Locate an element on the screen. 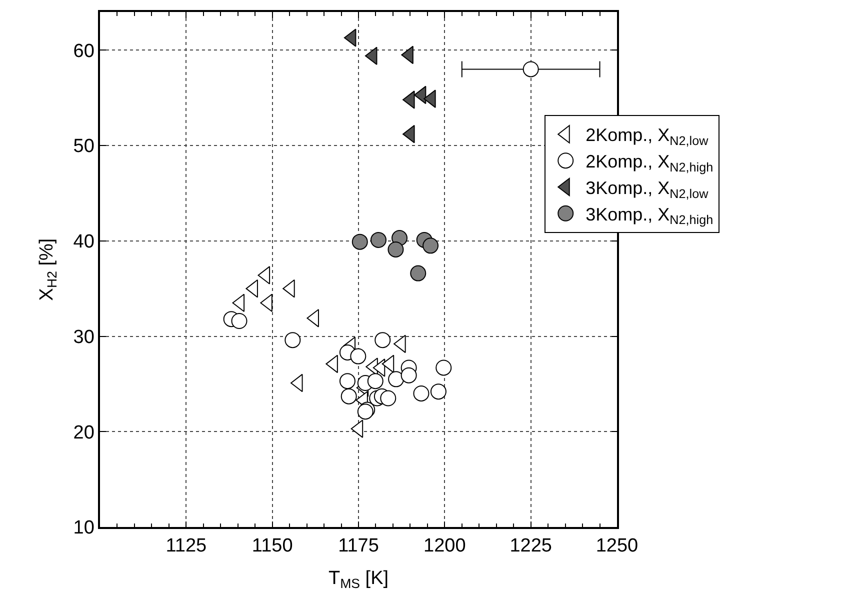 This screenshot has height=613, width=850. x-tick-label: 1200 is located at coordinates (445, 546).